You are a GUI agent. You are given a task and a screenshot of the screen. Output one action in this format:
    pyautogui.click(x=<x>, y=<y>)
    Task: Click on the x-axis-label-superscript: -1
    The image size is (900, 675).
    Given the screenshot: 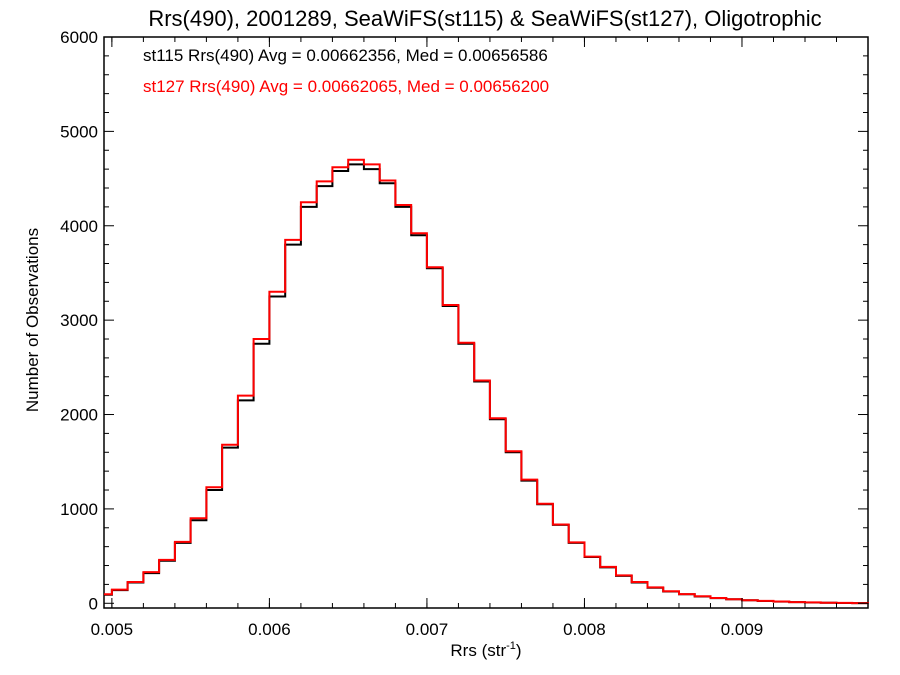 What is the action you would take?
    pyautogui.click(x=511, y=646)
    